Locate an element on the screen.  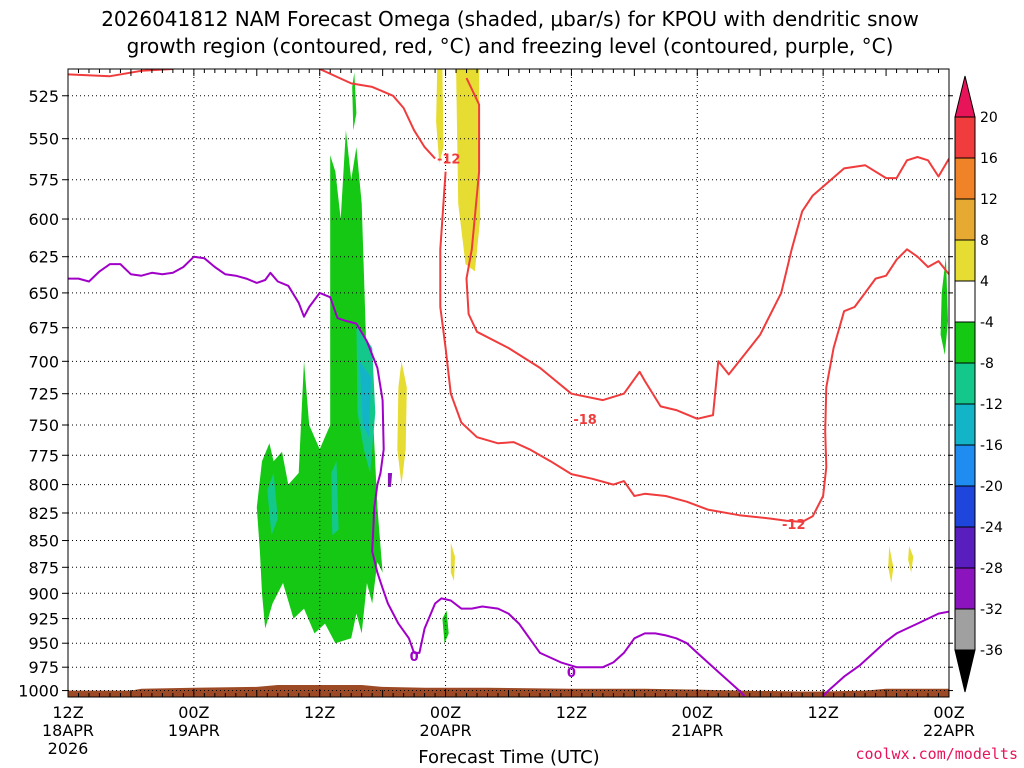
colorbar-label-12: -32 is located at coordinates (991, 610).